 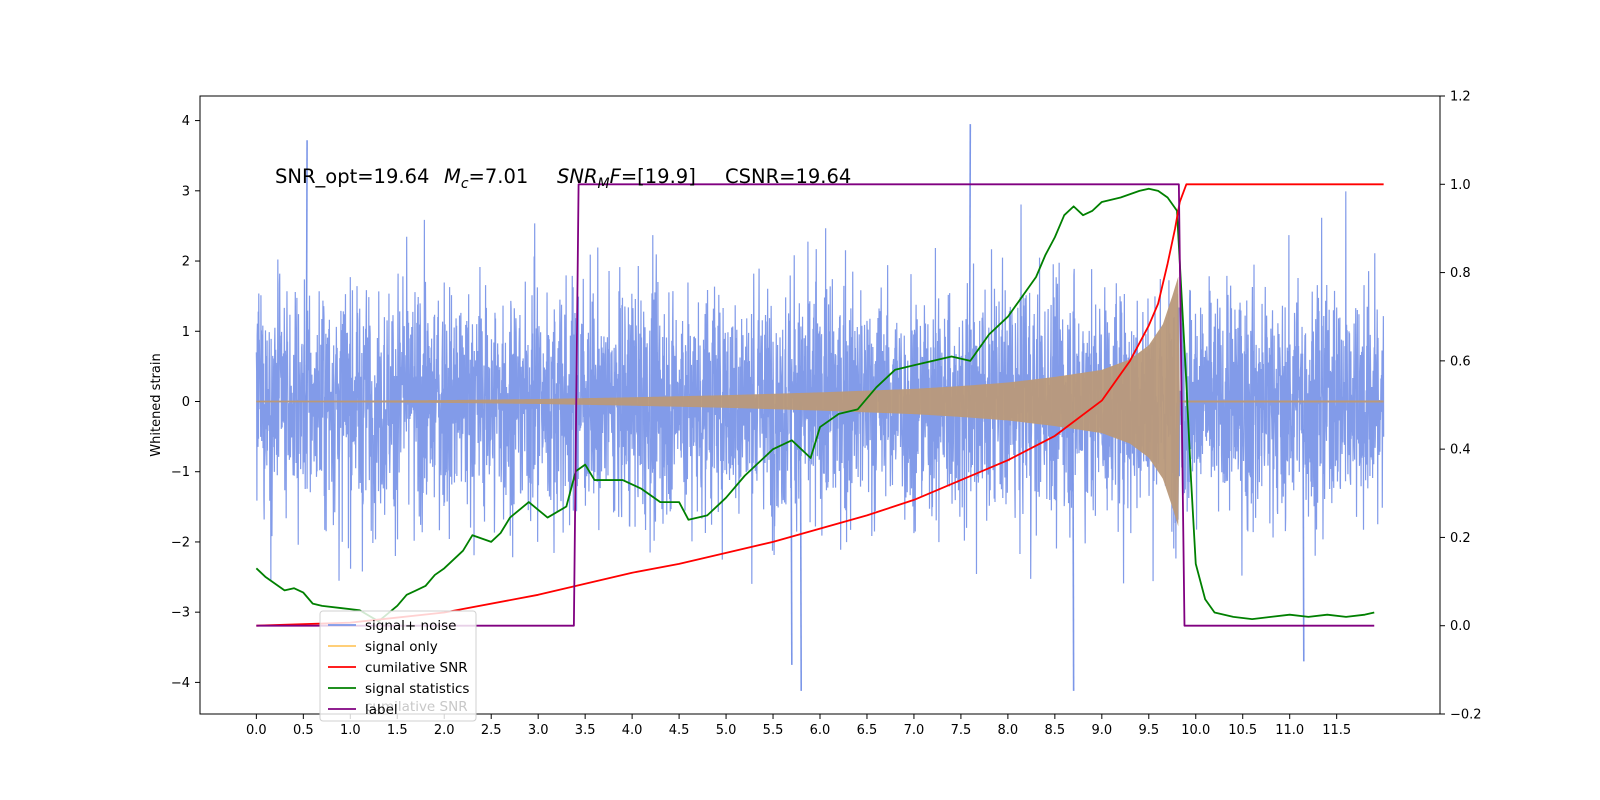 What do you see at coordinates (352, 176) in the screenshot?
I see `annotation-snr-opt: SNR_opt=19.64` at bounding box center [352, 176].